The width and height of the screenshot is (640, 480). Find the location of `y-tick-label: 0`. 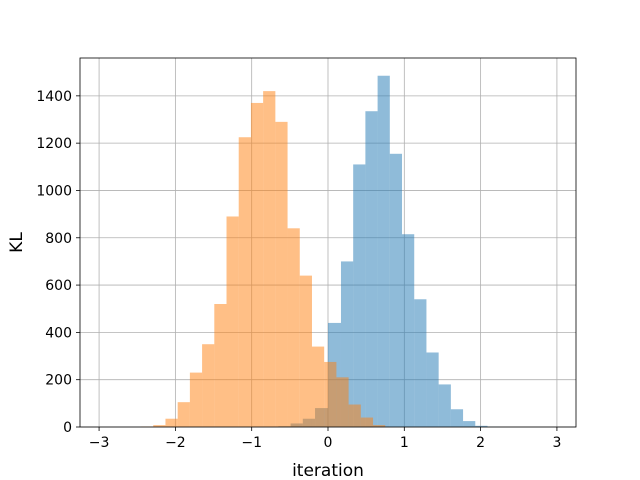

y-tick-label: 0 is located at coordinates (67, 428).